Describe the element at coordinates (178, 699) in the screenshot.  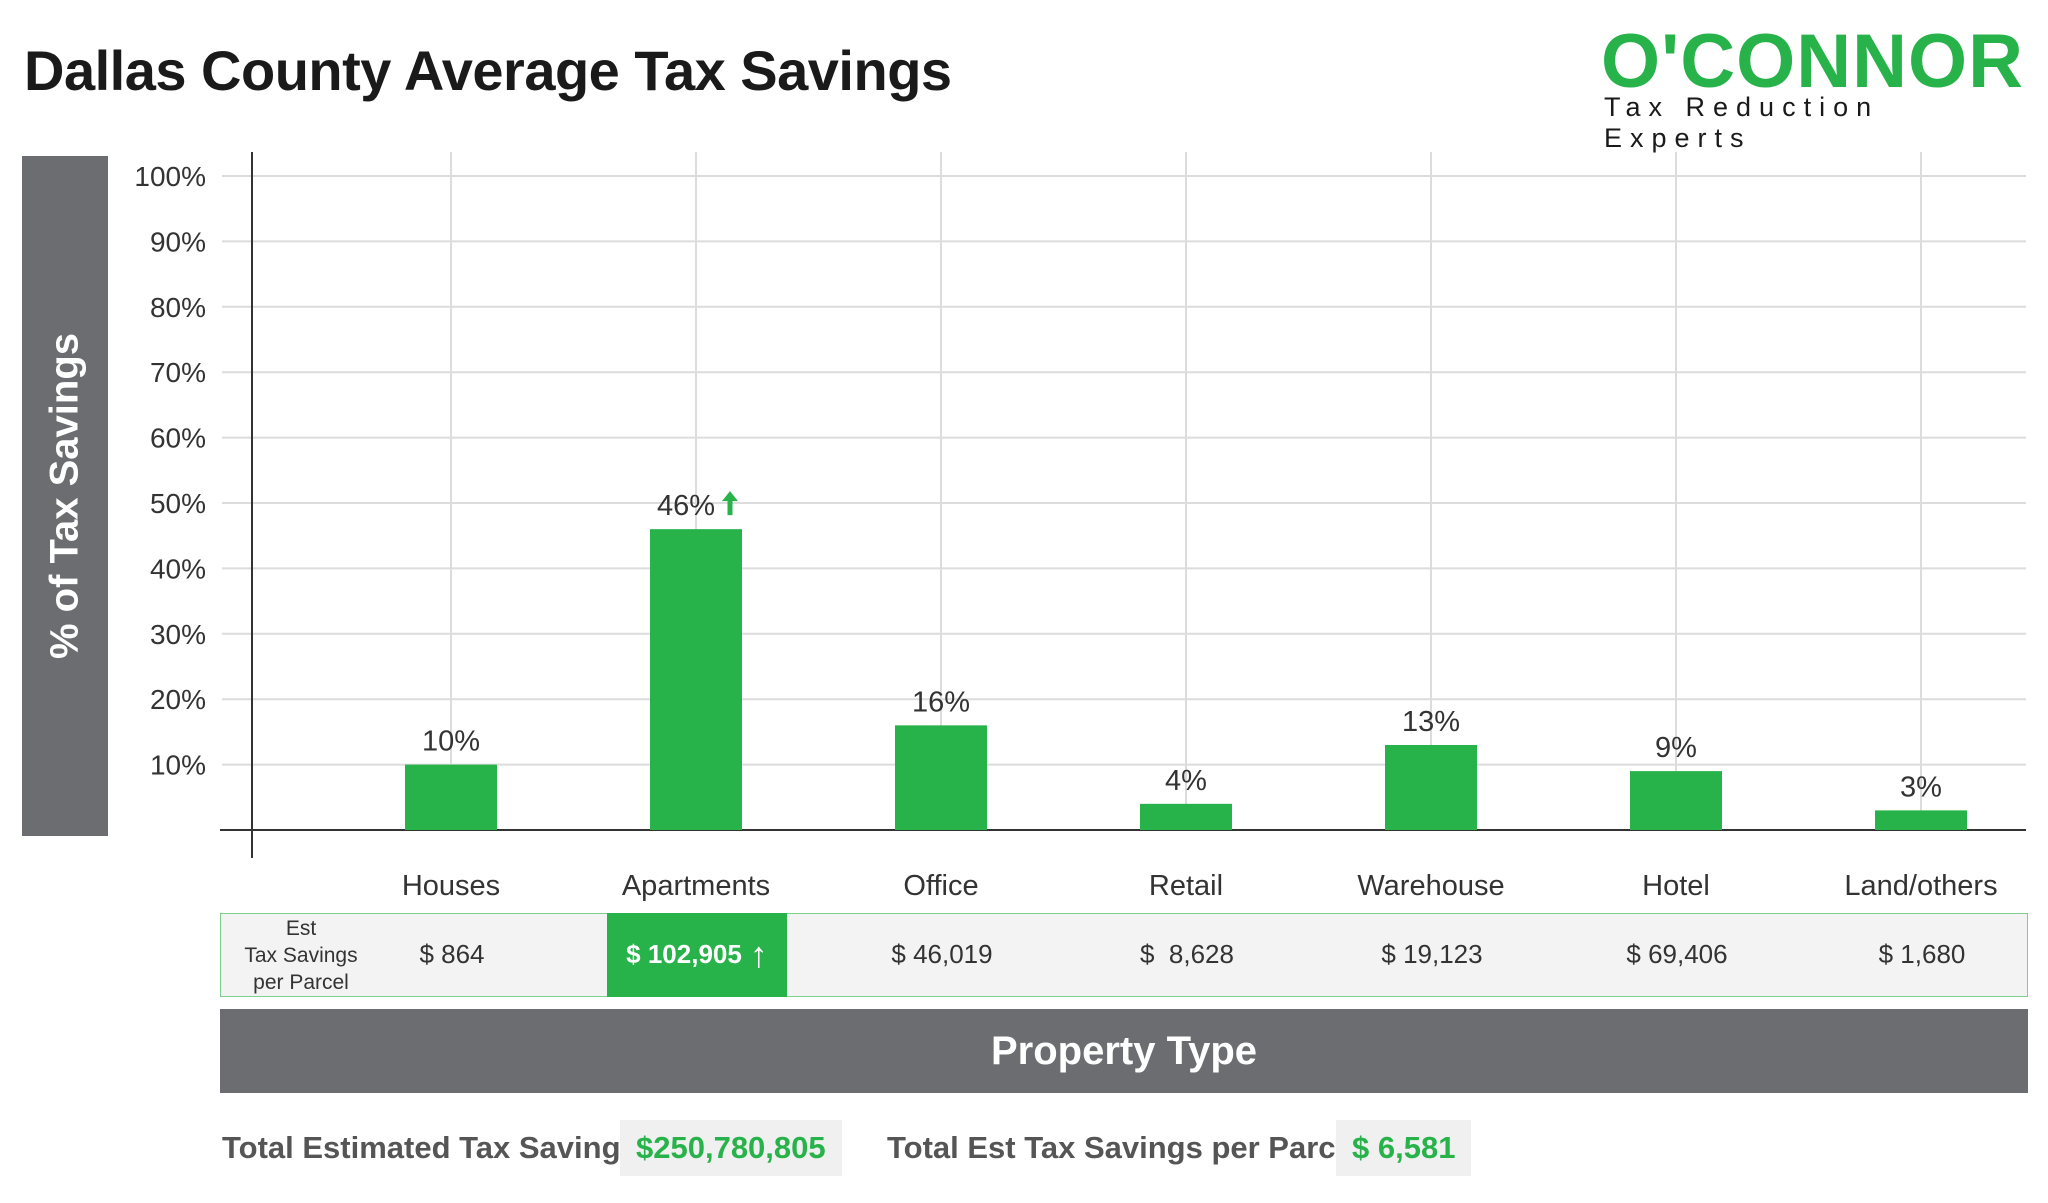
I see `y-tick-label: 20%` at that location.